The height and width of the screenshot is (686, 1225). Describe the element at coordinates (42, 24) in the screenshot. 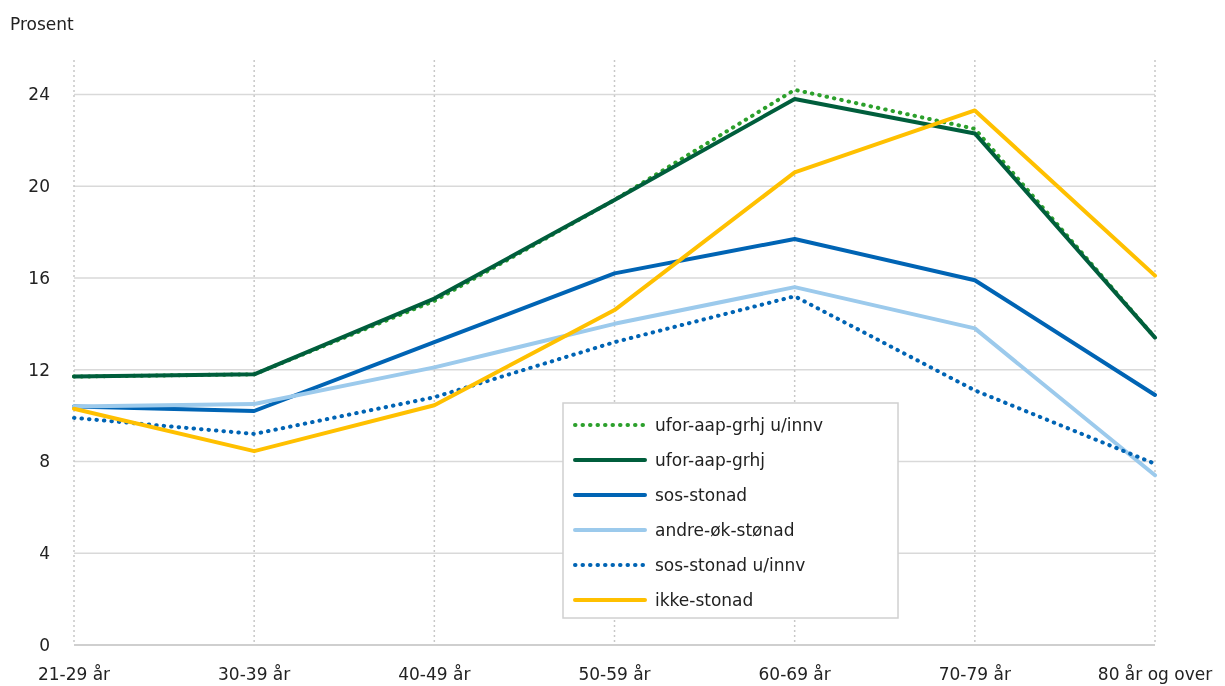

I see `y-axis-title: Prosent` at that location.